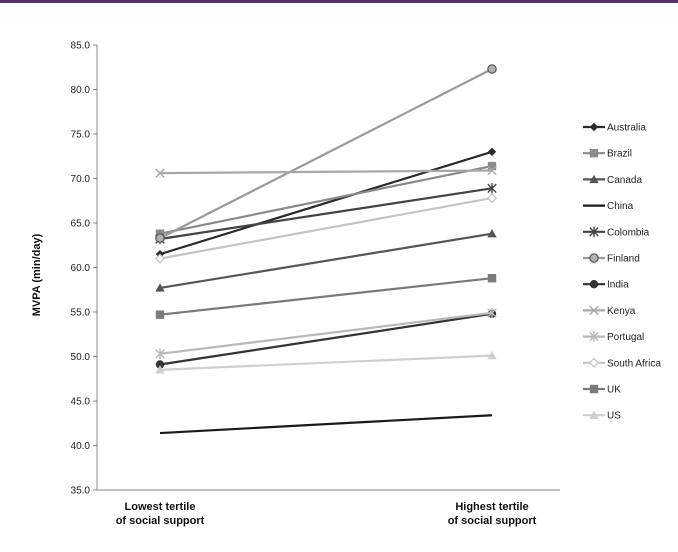 The height and width of the screenshot is (552, 678). I want to click on series-portugal, so click(326, 333).